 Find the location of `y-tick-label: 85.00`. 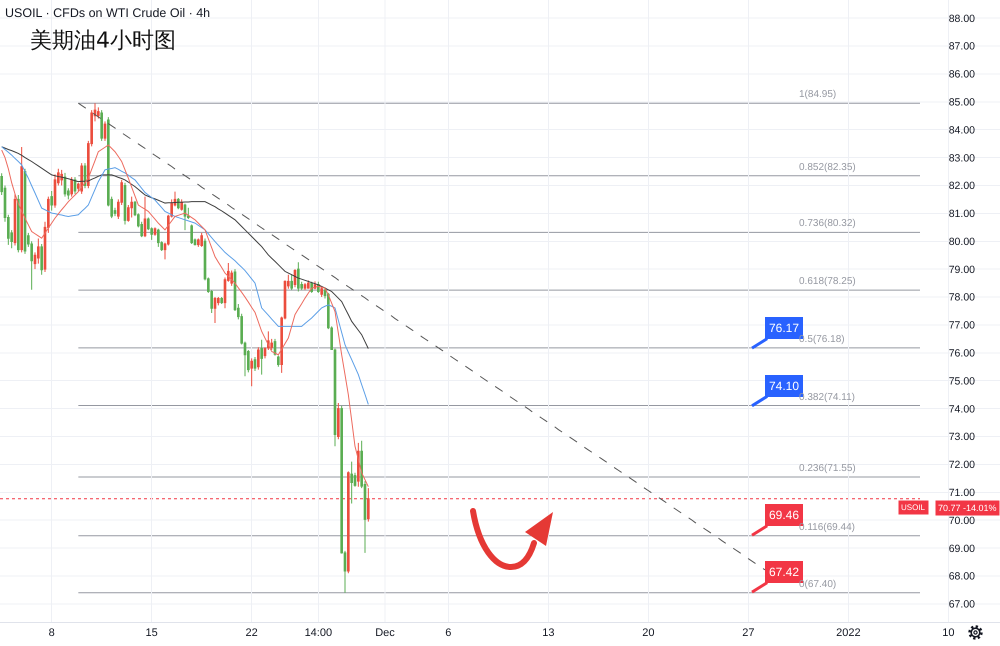

y-tick-label: 85.00 is located at coordinates (962, 102).